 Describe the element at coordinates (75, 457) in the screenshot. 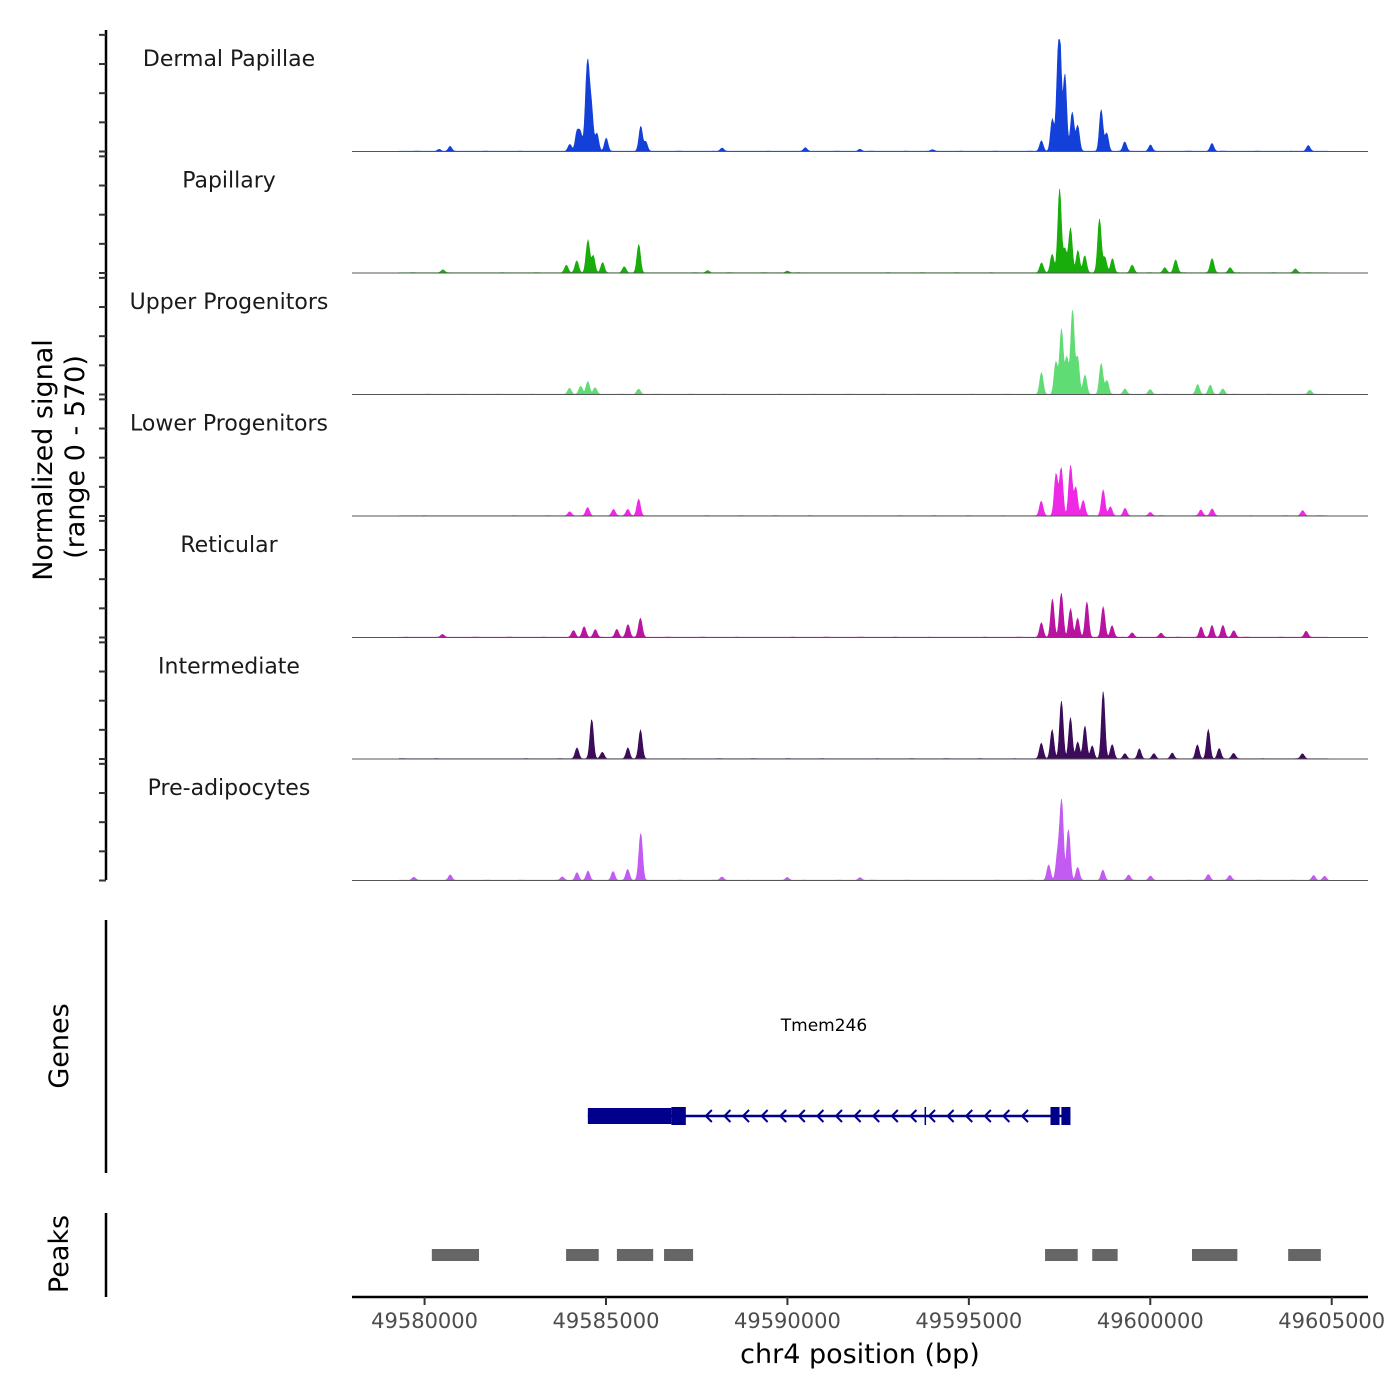

I see `y-axis-title-line2: (range 0 - 570)` at that location.